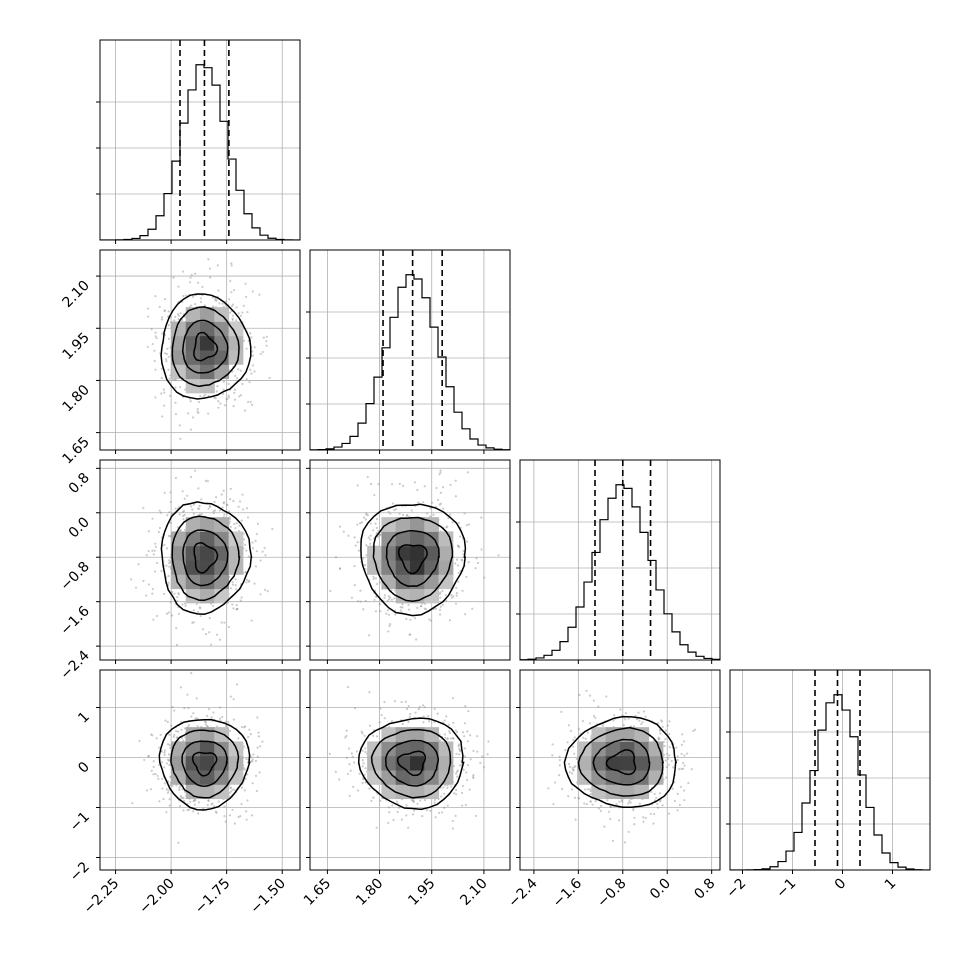 The image size is (970, 970). What do you see at coordinates (410, 770) in the screenshot?
I see `panel-content` at bounding box center [410, 770].